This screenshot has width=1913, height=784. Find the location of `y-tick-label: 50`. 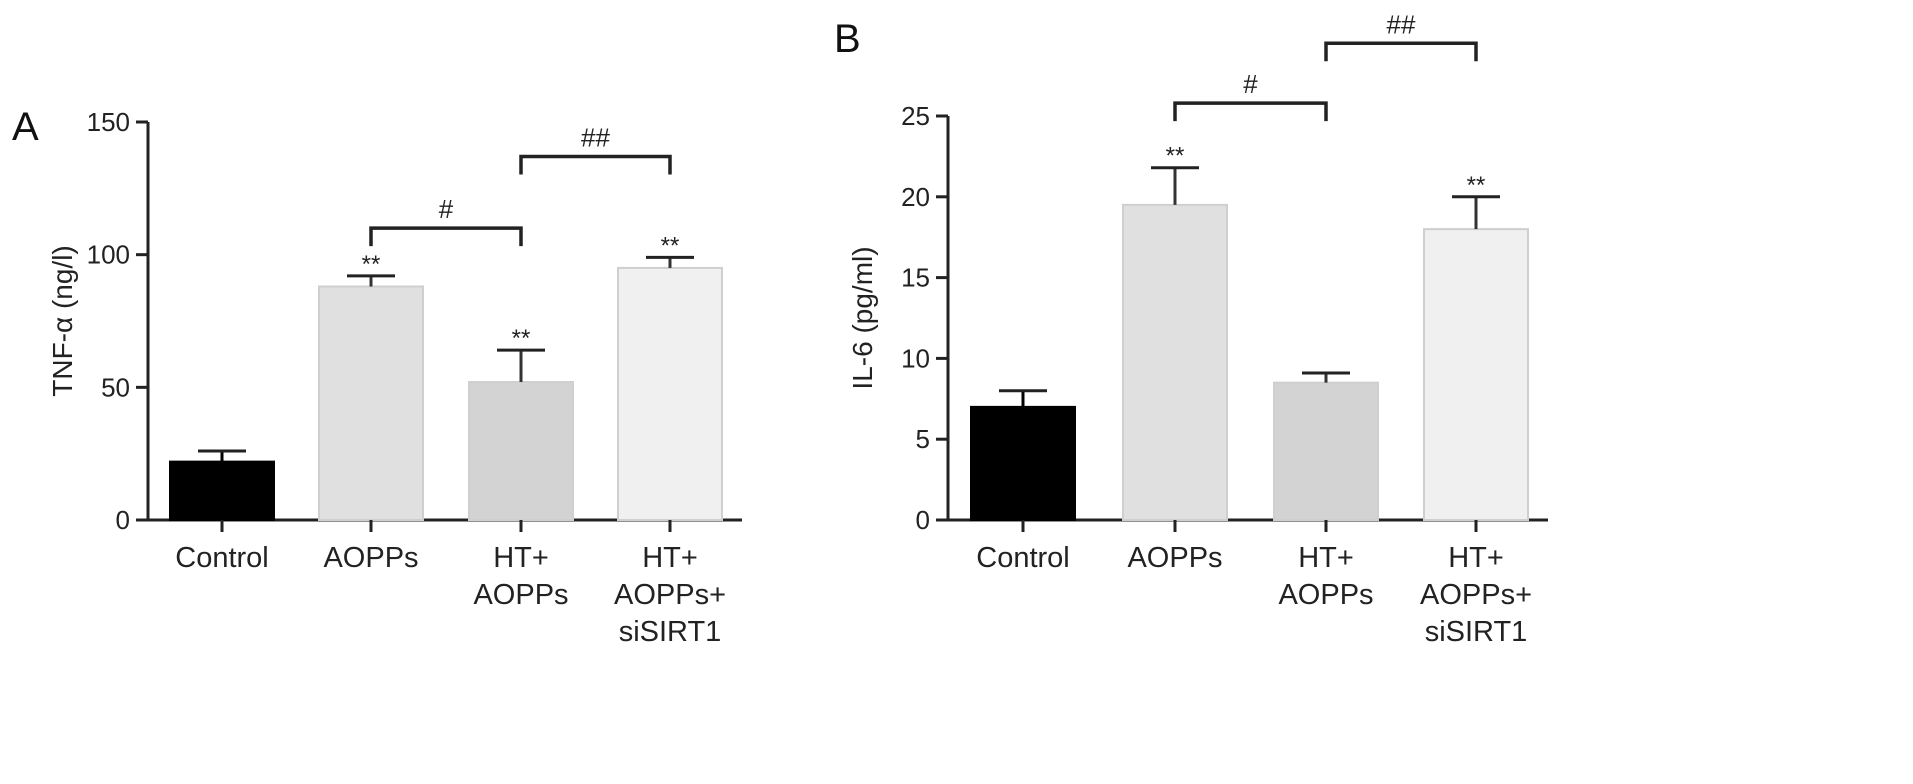

y-tick-label: 50 is located at coordinates (115, 387).